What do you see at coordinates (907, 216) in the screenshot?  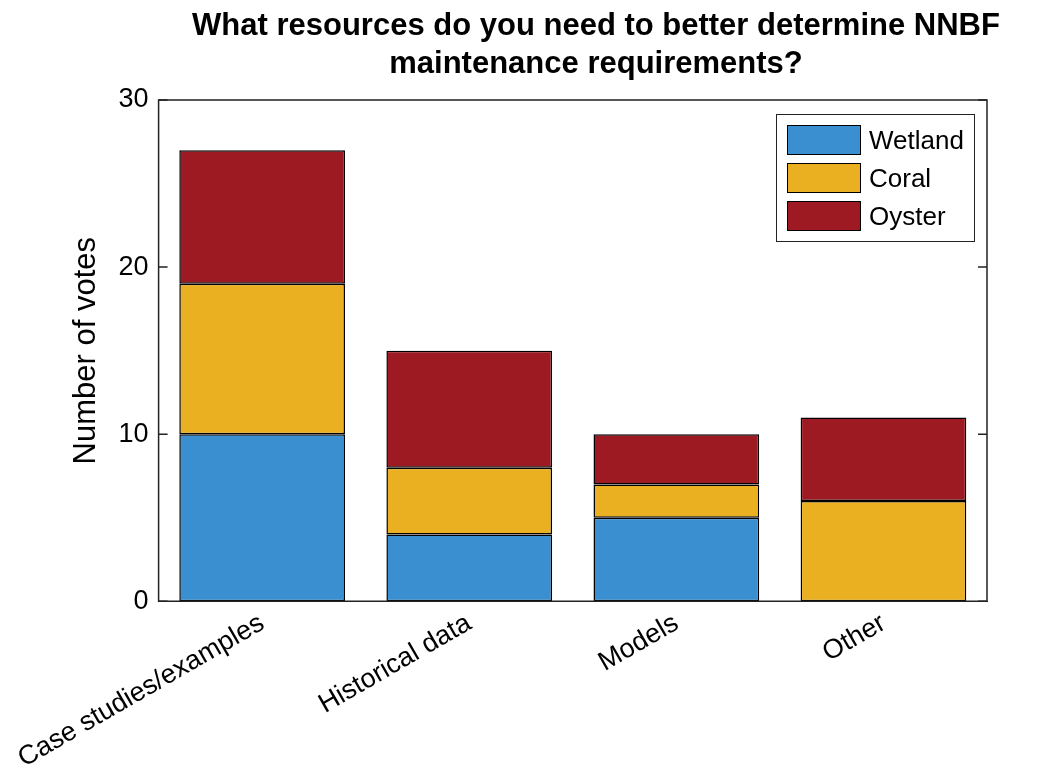 I see `legend-label: Oyster` at bounding box center [907, 216].